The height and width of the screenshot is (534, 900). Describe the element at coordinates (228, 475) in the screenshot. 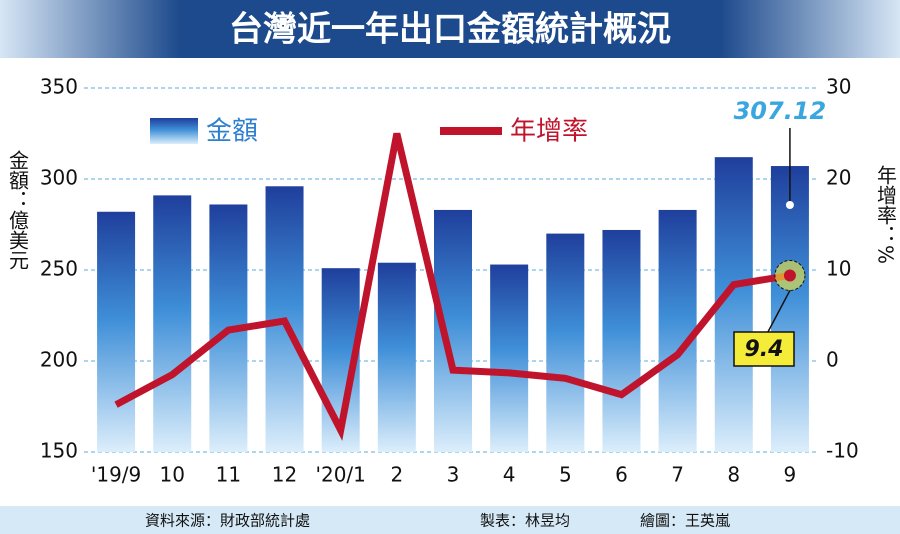

I see `x-tick-label: 11` at that location.